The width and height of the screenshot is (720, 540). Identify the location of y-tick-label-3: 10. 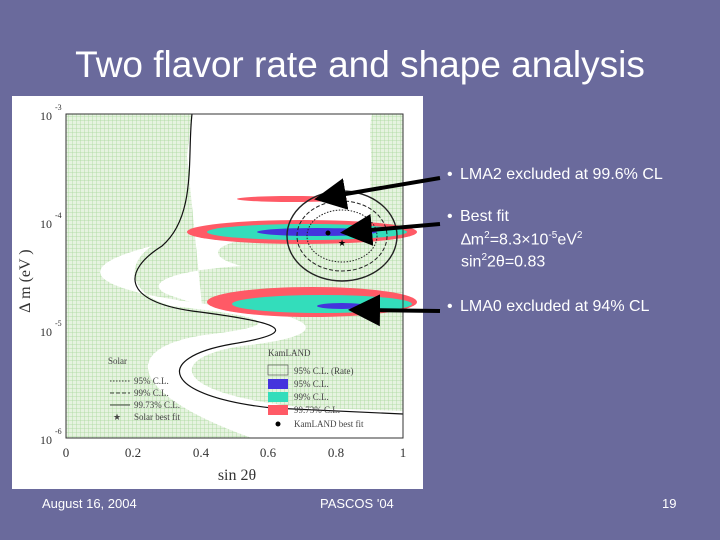
(46, 440).